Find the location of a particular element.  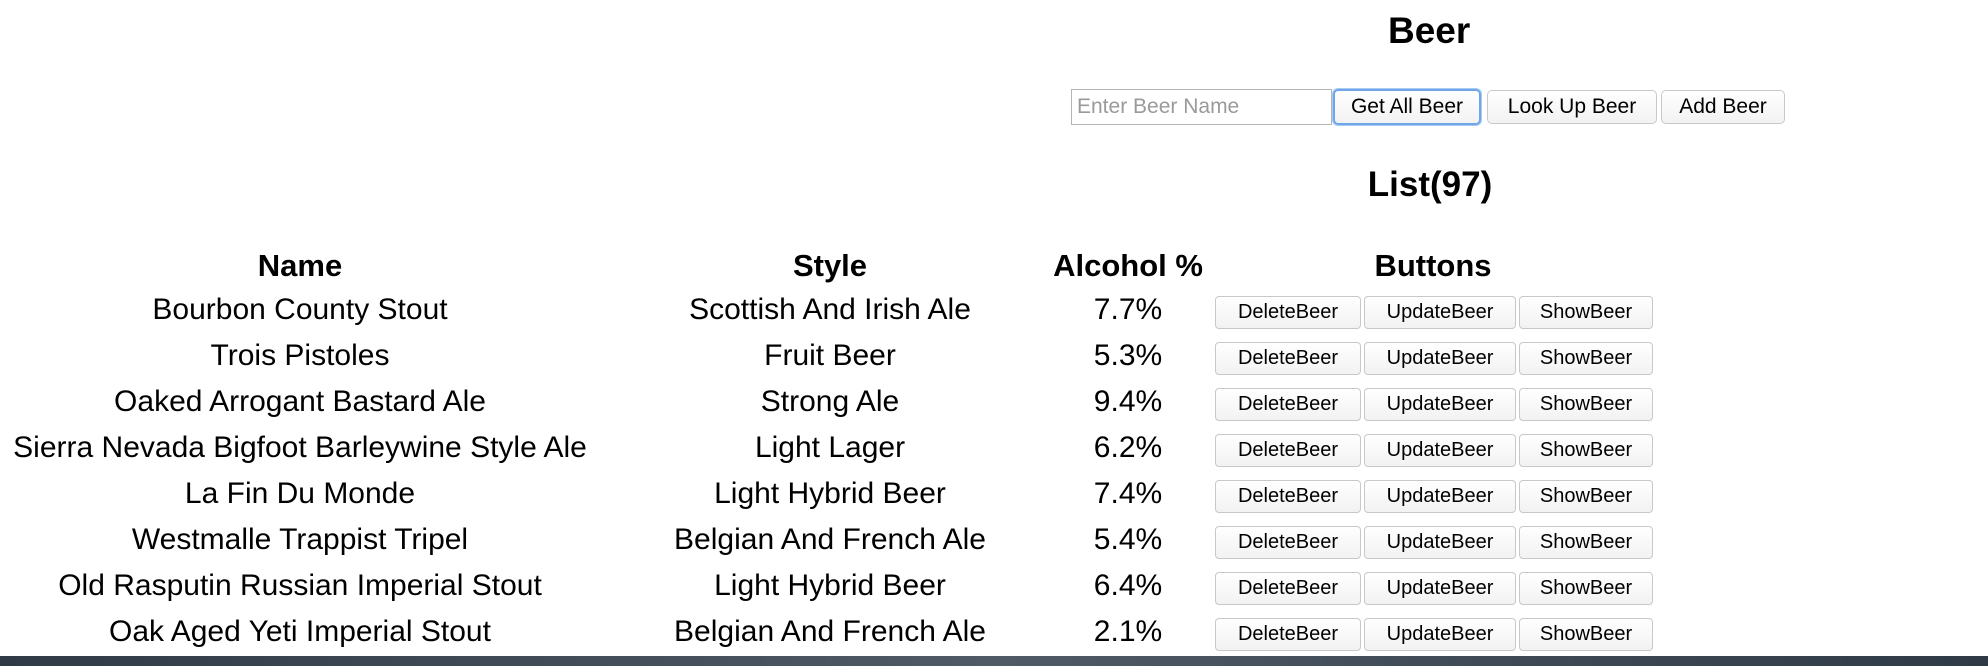

beer-alcohol-cell: 5.3% is located at coordinates (1128, 355).